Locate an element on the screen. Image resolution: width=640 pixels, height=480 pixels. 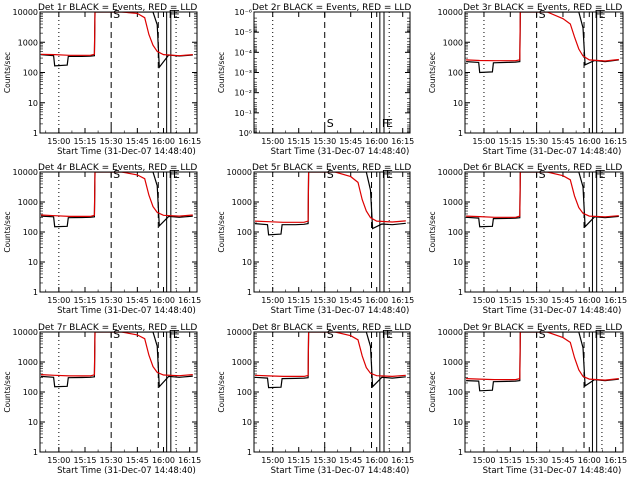
panel-title: Det 9r BLACK = Events, RED = LLD is located at coordinates (542, 328).